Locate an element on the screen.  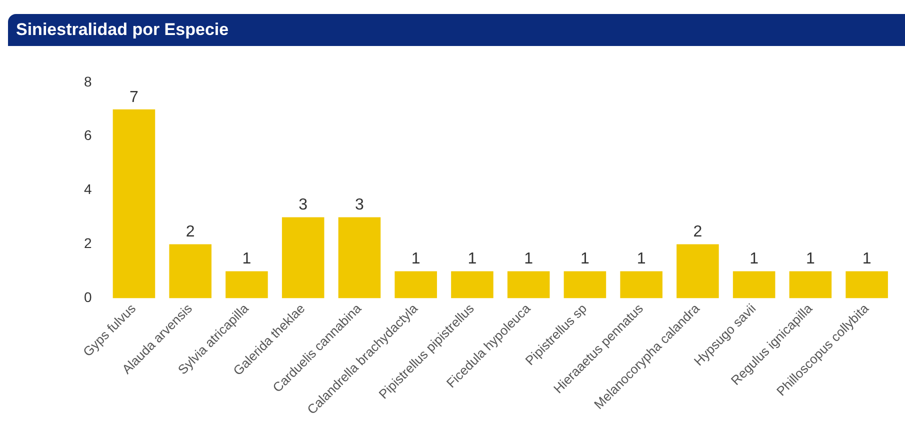
y-tick-label: 2 is located at coordinates (88, 243).